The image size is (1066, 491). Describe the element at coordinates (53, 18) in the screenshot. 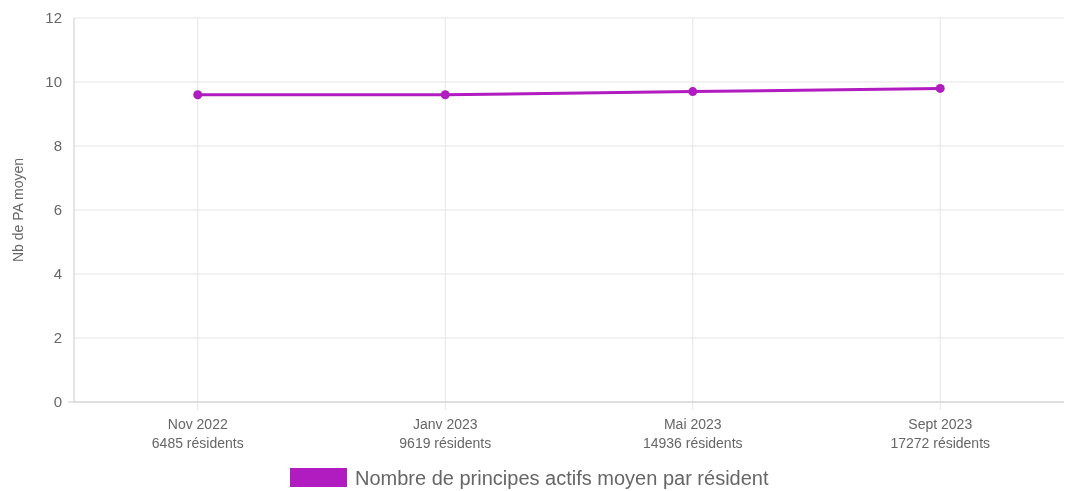

I see `y-tick-label: 12` at that location.